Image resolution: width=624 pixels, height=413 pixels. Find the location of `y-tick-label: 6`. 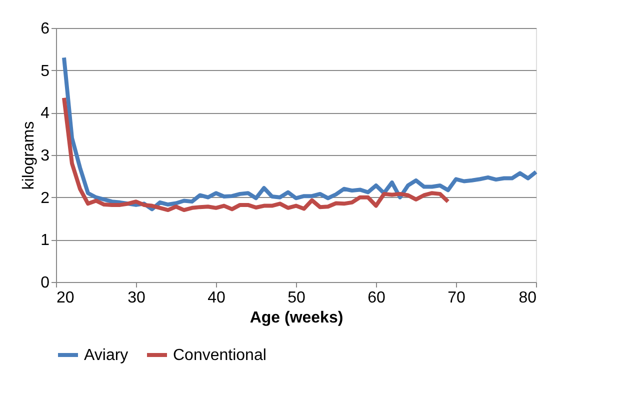

y-tick-label: 6 is located at coordinates (45, 29).